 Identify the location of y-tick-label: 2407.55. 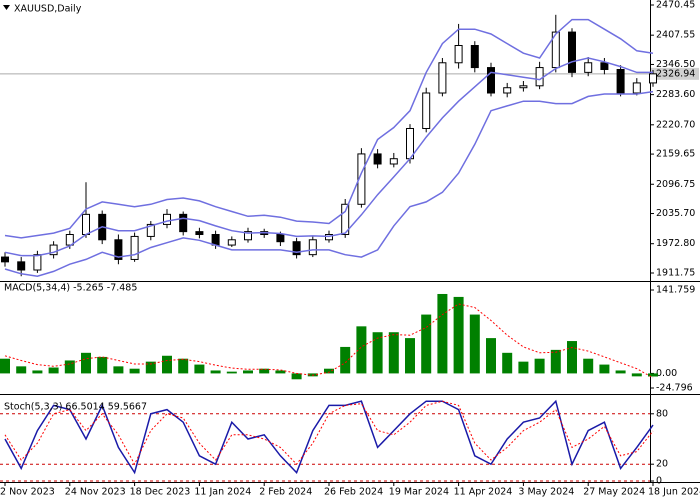
(675, 35).